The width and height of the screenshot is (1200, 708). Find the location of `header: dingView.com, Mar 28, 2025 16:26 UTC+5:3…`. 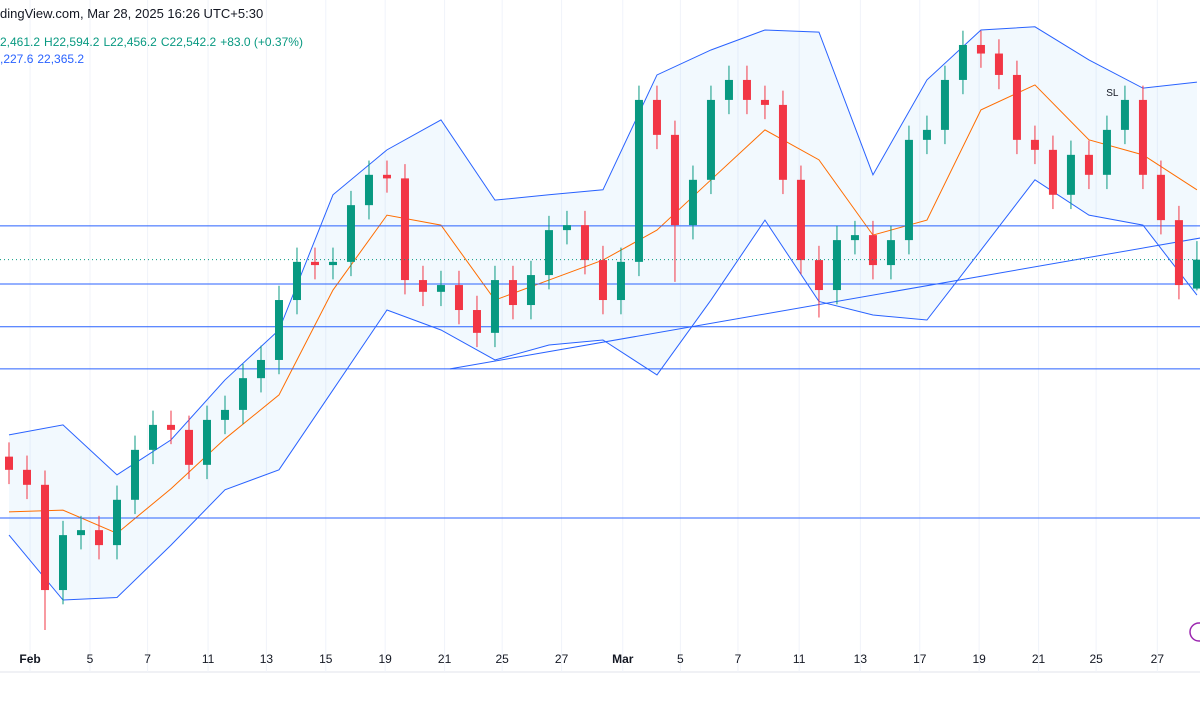

header: dingView.com, Mar 28, 2025 16:26 UTC+5:3… is located at coordinates (132, 13).